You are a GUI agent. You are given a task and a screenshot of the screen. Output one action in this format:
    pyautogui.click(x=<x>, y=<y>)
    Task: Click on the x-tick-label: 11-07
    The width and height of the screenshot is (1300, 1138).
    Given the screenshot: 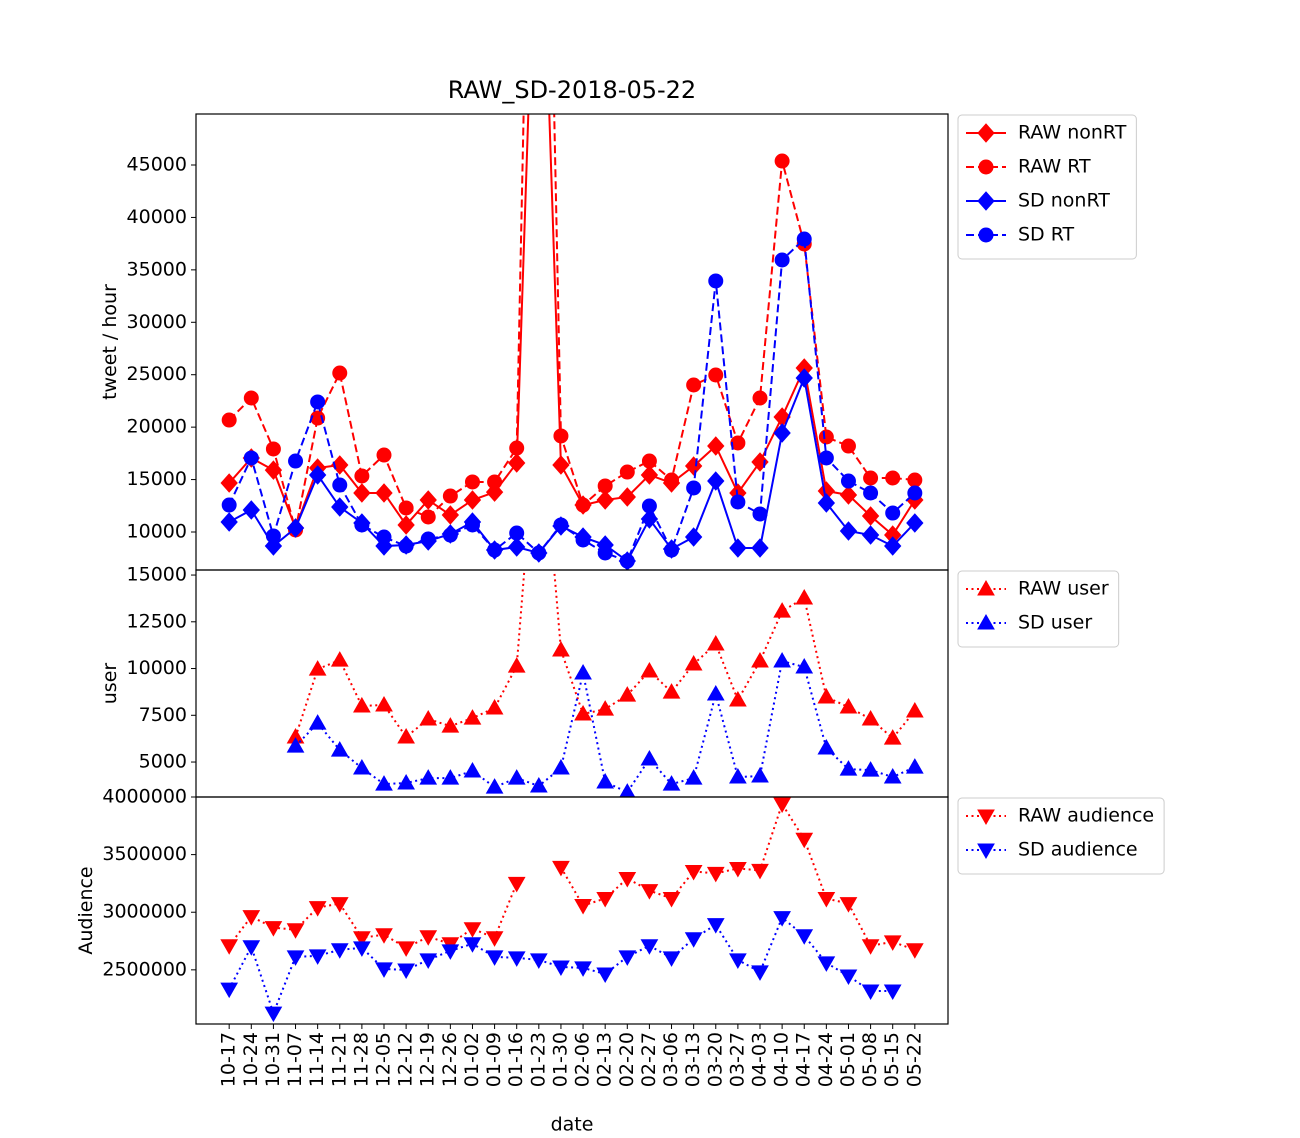 What is the action you would take?
    pyautogui.click(x=295, y=1059)
    